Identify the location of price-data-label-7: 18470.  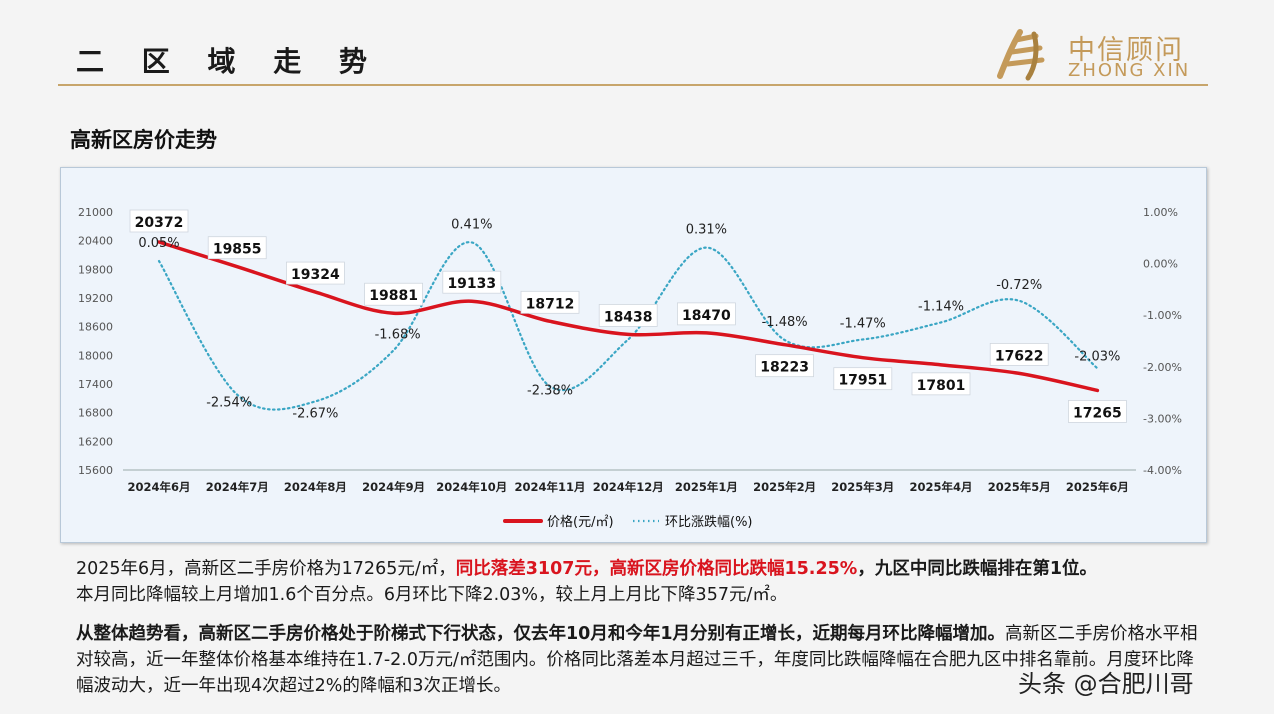
(706, 316).